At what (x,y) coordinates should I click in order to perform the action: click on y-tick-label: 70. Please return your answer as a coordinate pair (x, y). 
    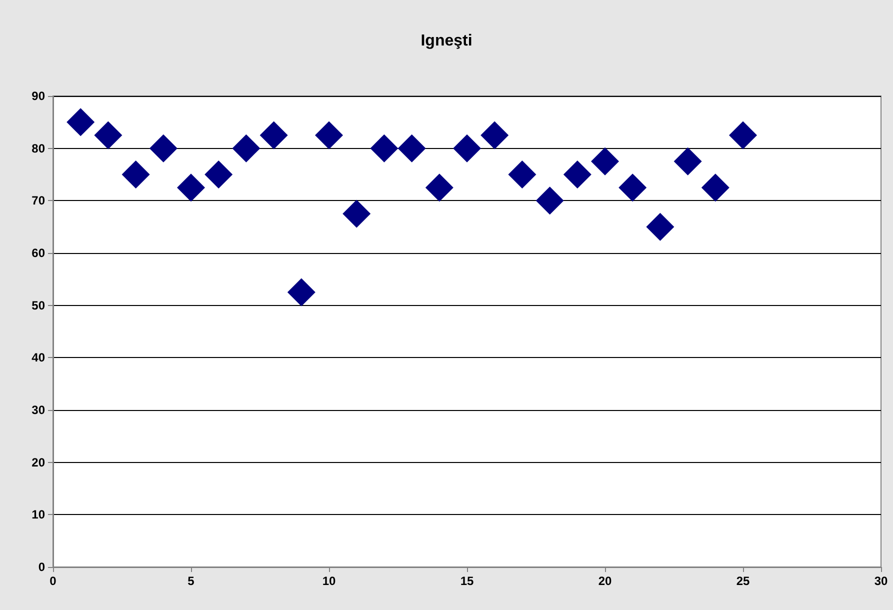
    Looking at the image, I should click on (39, 201).